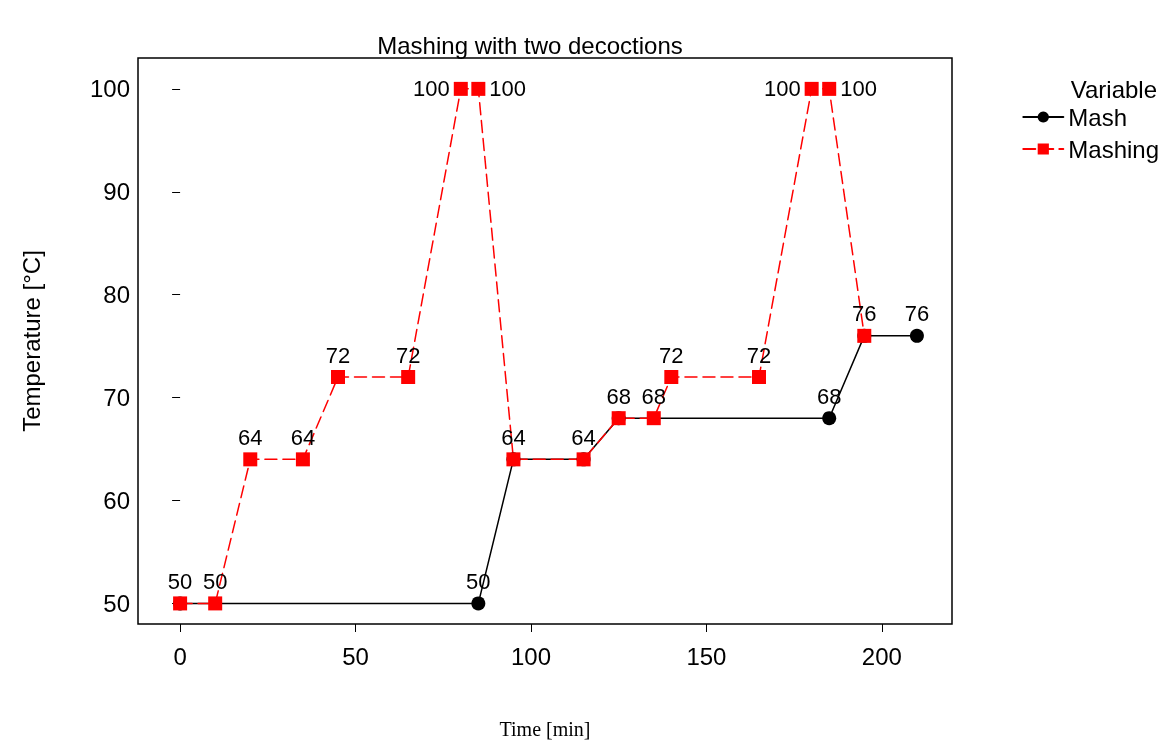 This screenshot has width=1168, height=752. I want to click on legend-label: Mash, so click(1097, 117).